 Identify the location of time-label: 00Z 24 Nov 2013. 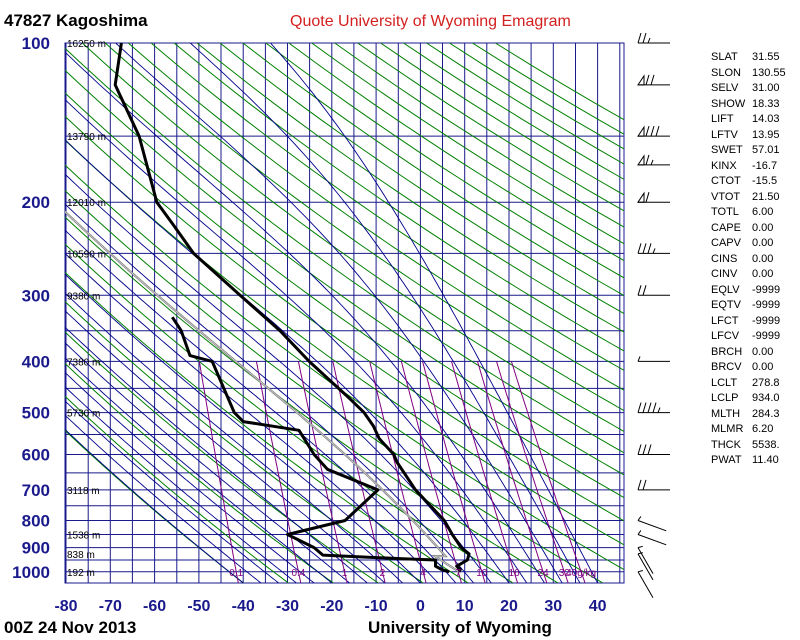
(70, 627).